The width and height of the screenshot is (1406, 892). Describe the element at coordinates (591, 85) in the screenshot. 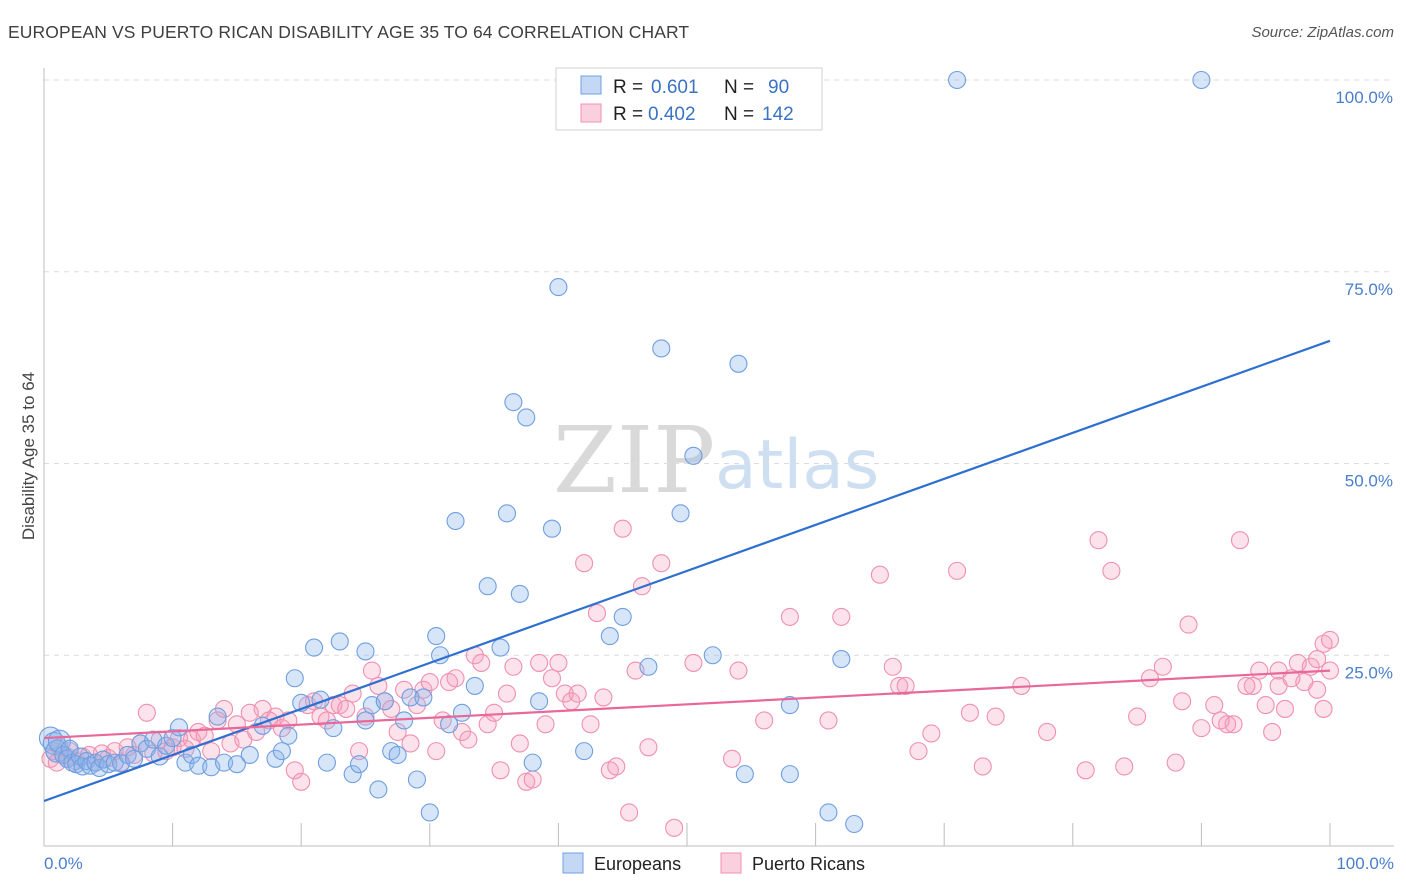

I see `legend-swatch-europeans` at that location.